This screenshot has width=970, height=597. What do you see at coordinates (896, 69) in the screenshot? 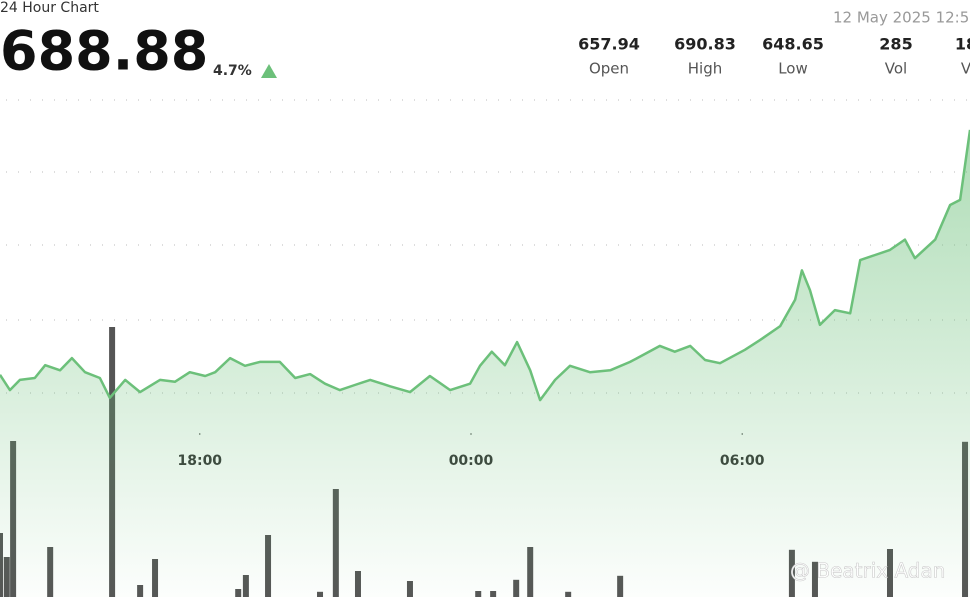
I see `stat-label: Vol` at bounding box center [896, 69].